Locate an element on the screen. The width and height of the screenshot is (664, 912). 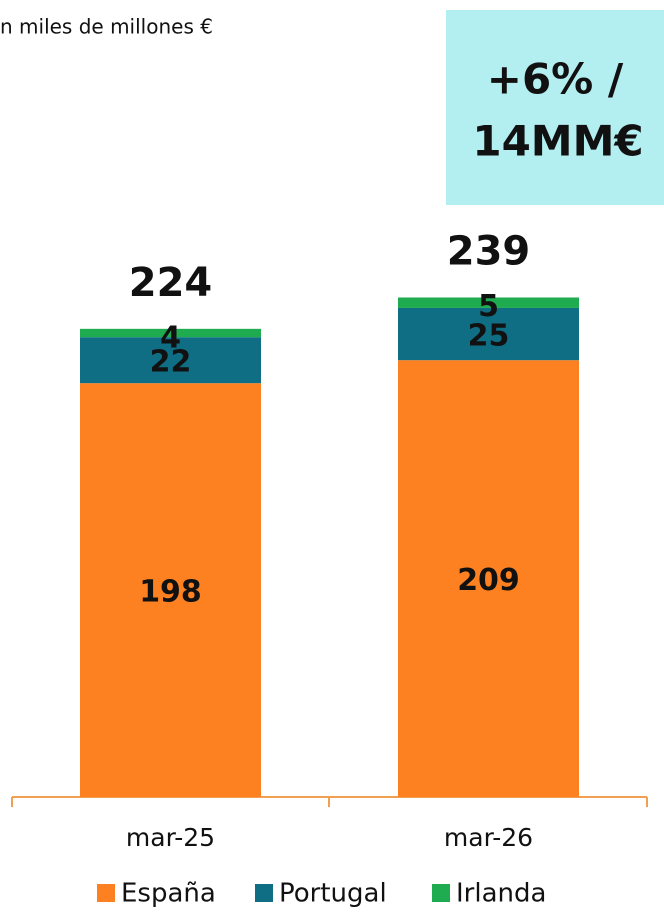
data-label: 209 is located at coordinates (488, 580).